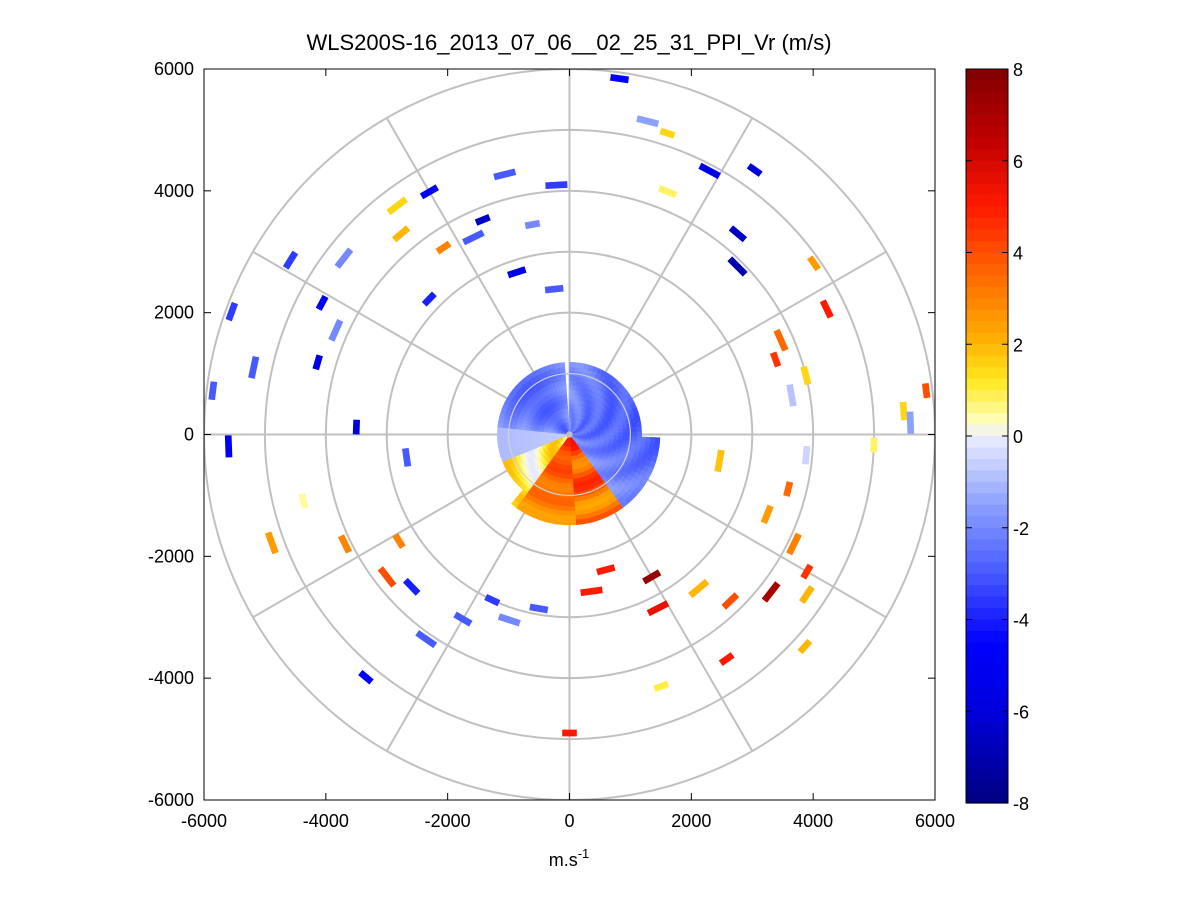  What do you see at coordinates (813, 821) in the screenshot?
I see `x-tick-label: 4000` at bounding box center [813, 821].